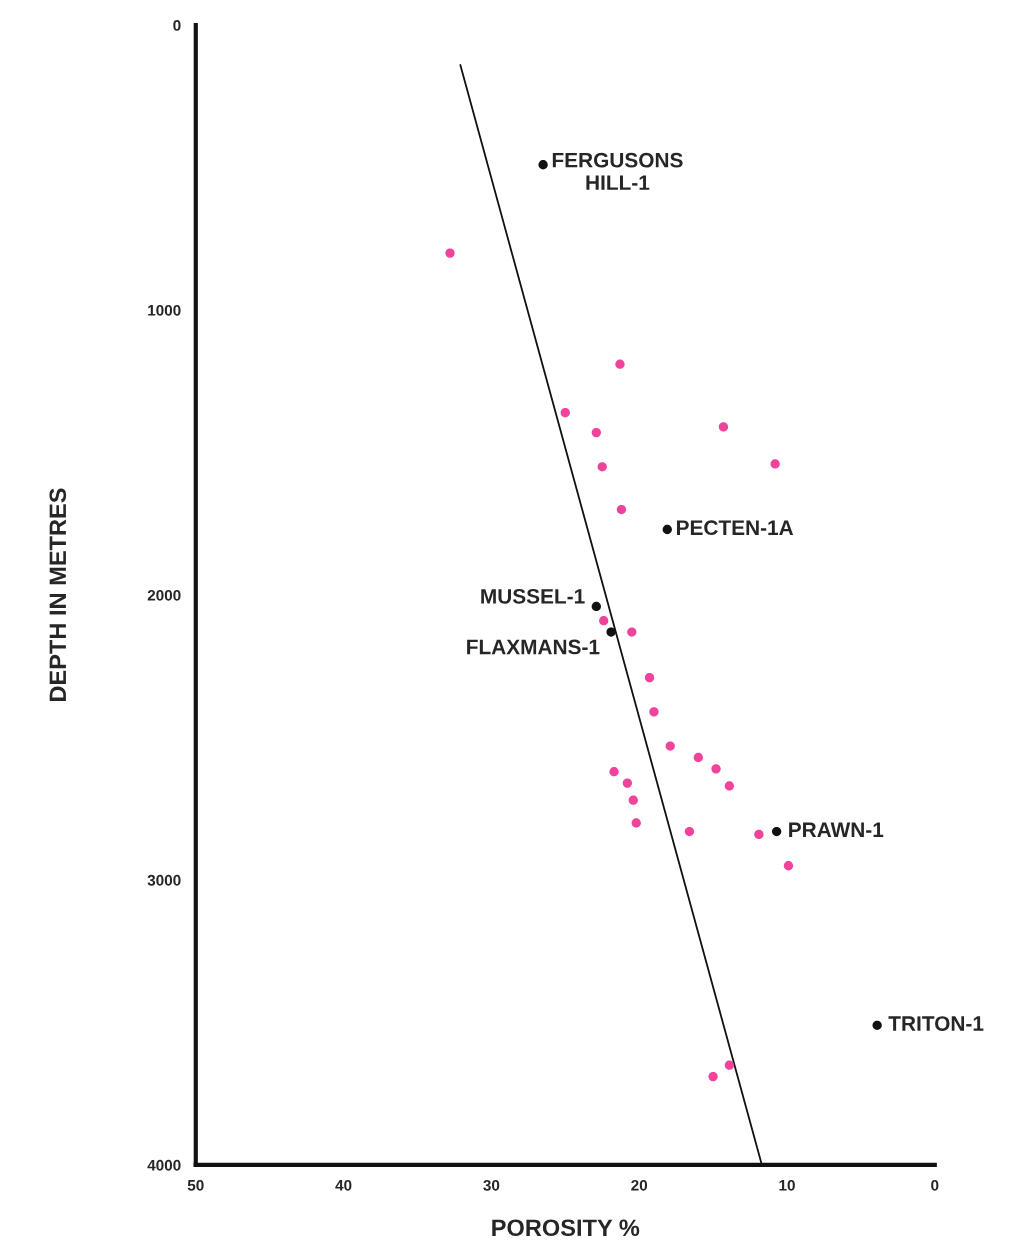 The image size is (1025, 1256). I want to click on annotation: FLAXMANS-1, so click(533, 647).